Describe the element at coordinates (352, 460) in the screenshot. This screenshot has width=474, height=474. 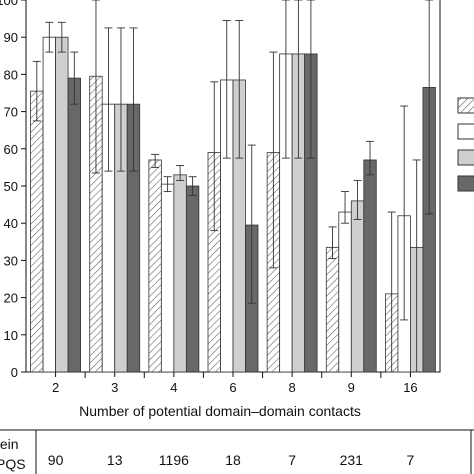
I see `table-value: 231` at that location.